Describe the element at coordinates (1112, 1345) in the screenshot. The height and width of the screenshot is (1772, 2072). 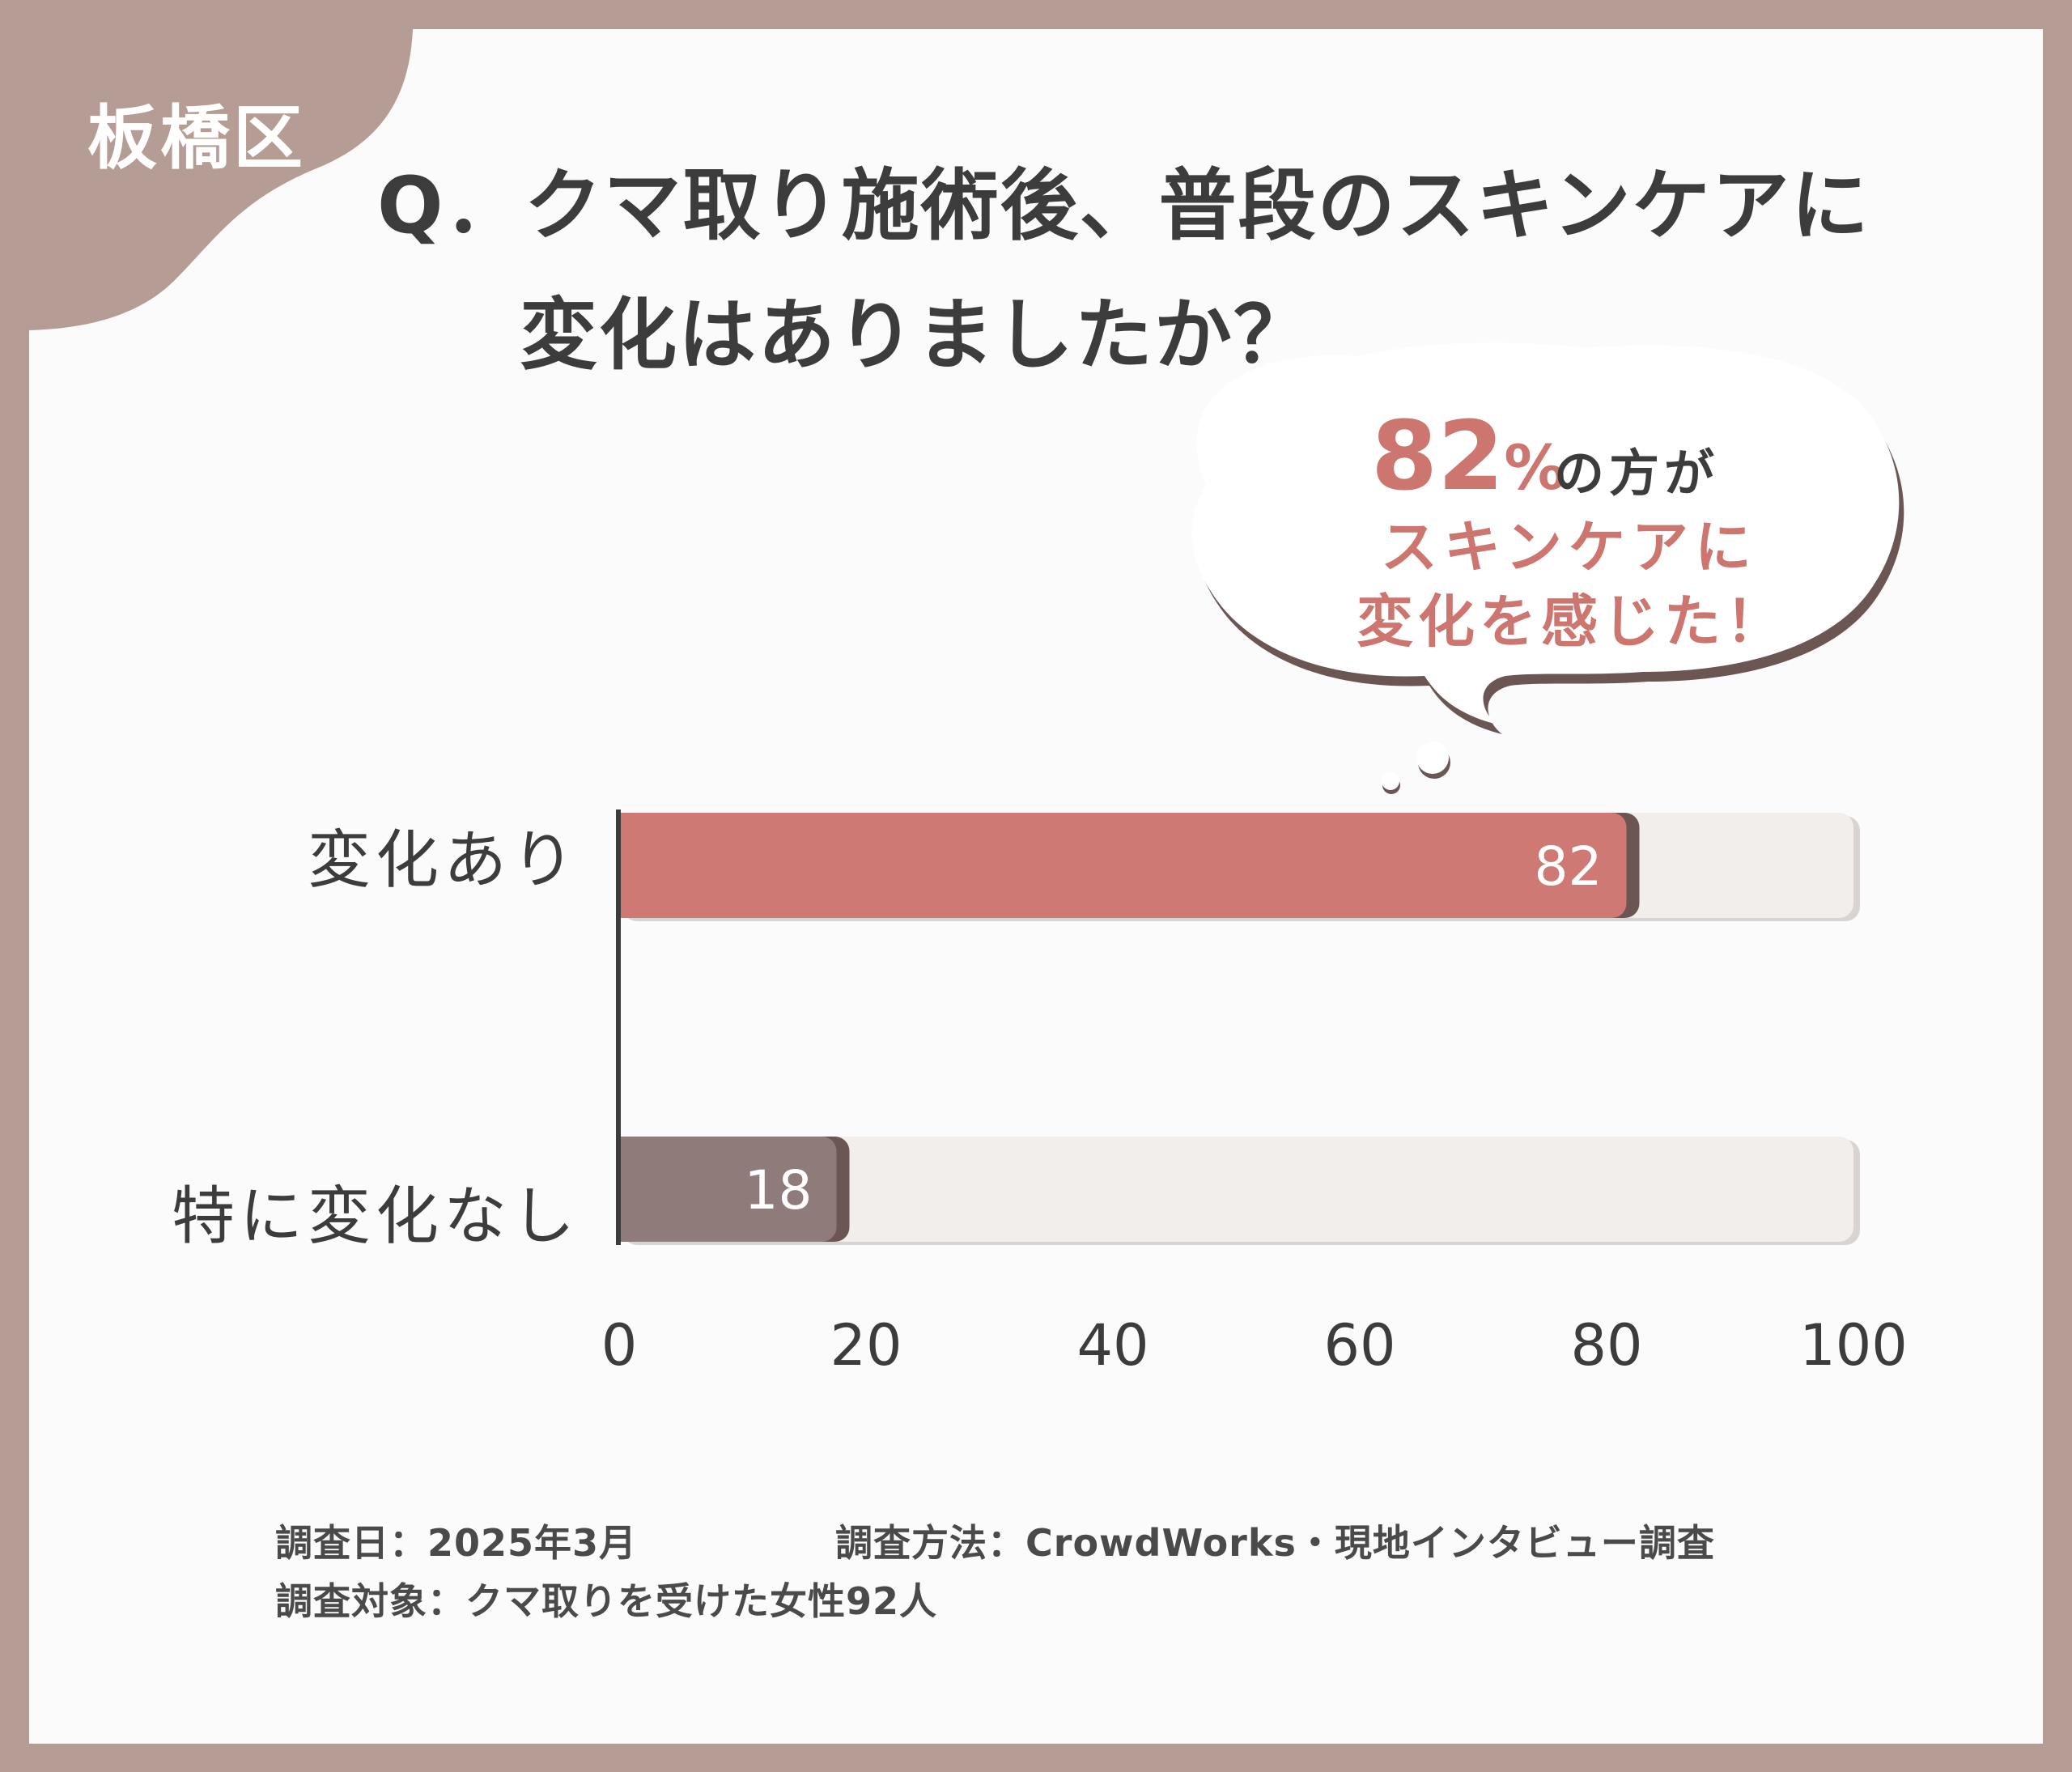
I see `x-tick-label: 40` at that location.